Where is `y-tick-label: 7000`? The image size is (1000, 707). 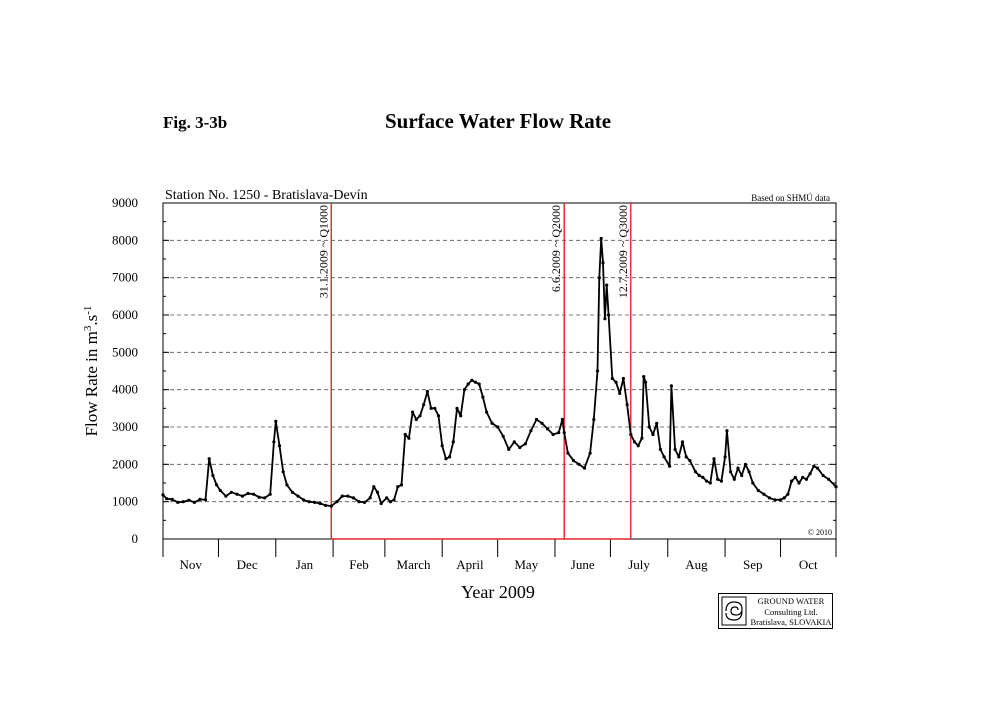 y-tick-label: 7000 is located at coordinates (125, 277).